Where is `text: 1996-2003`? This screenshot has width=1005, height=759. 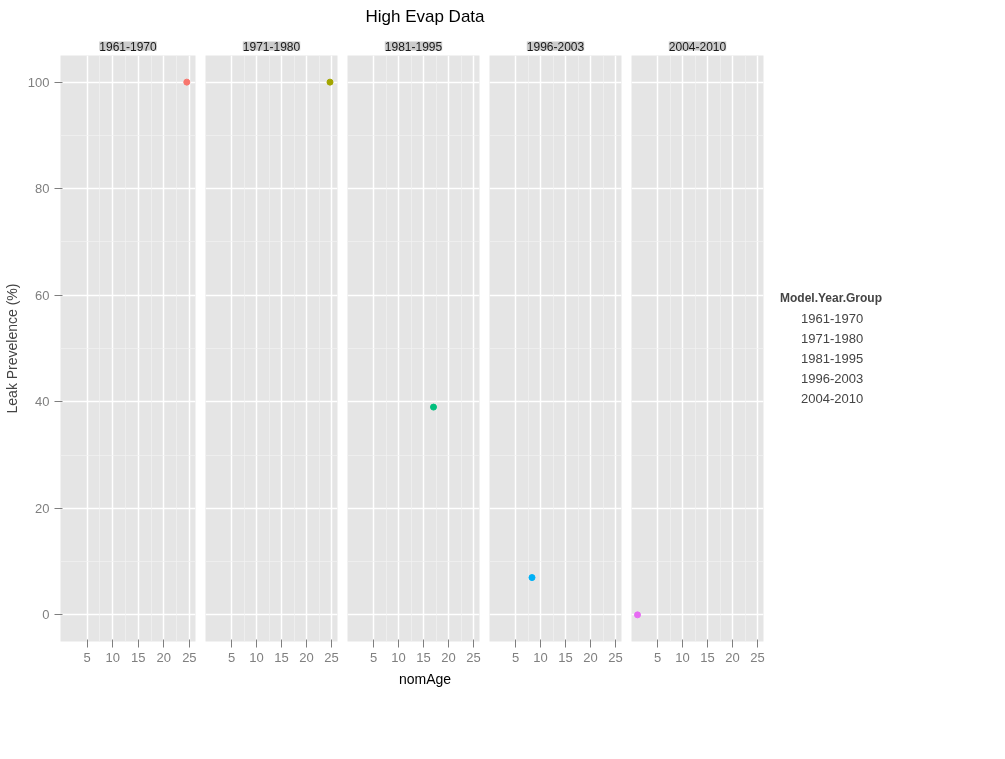
text: 1996-2003 is located at coordinates (832, 377).